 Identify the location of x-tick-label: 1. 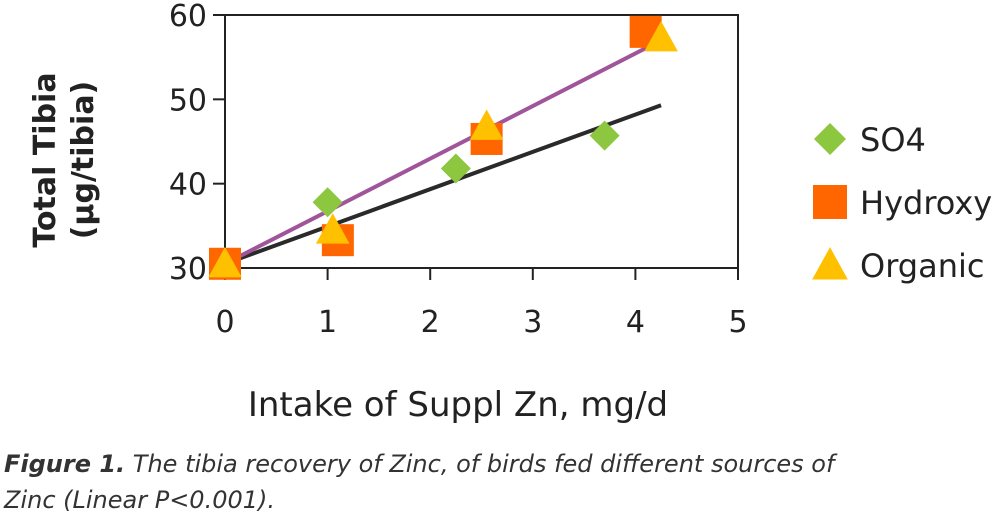
(327, 322).